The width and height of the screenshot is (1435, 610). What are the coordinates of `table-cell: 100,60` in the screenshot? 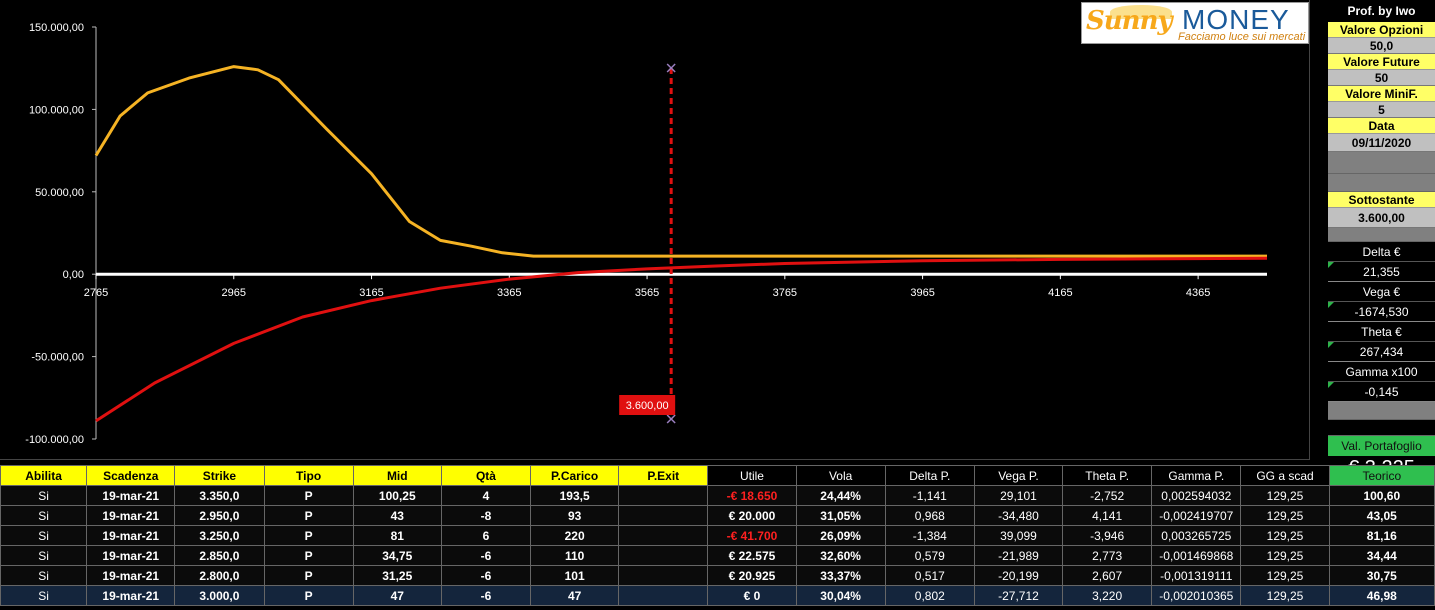 It's located at (1381, 495).